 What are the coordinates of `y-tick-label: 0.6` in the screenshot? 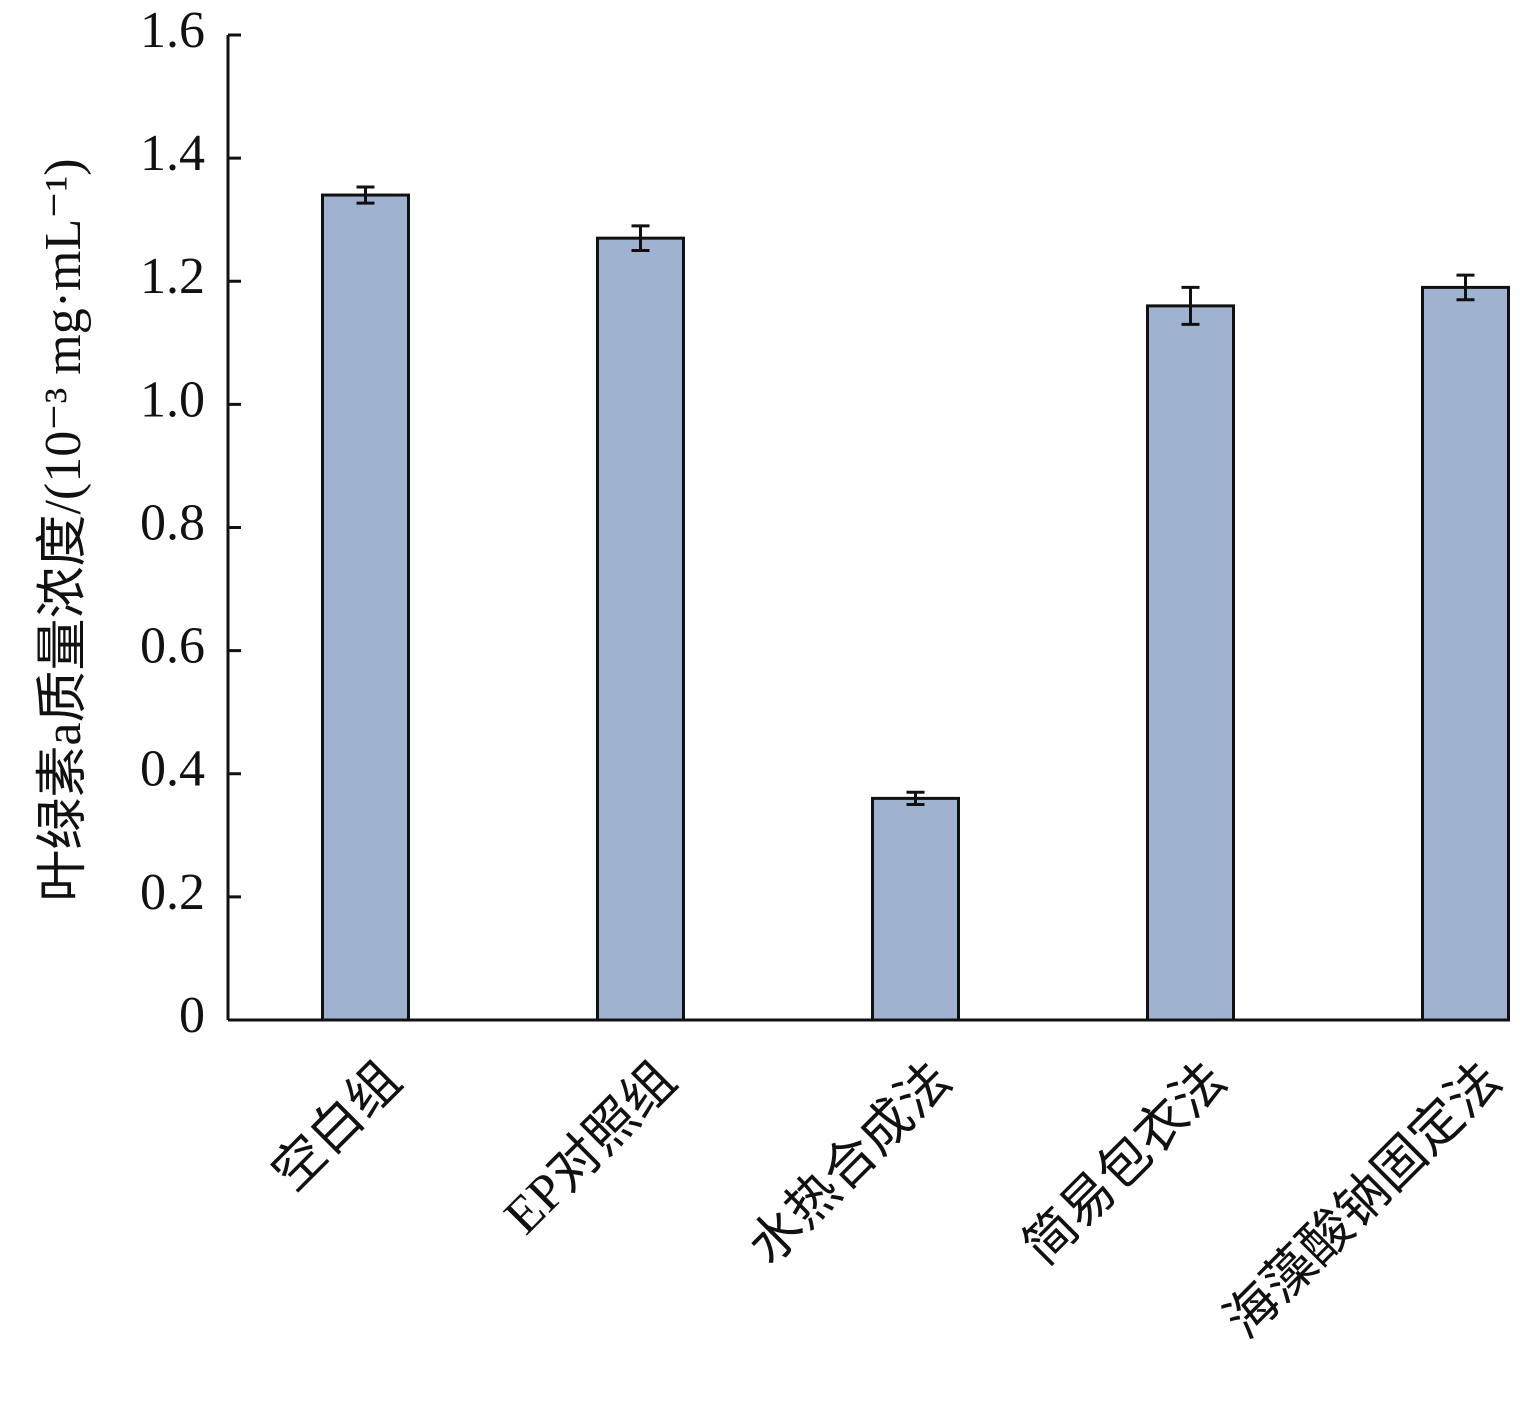 It's located at (172, 646).